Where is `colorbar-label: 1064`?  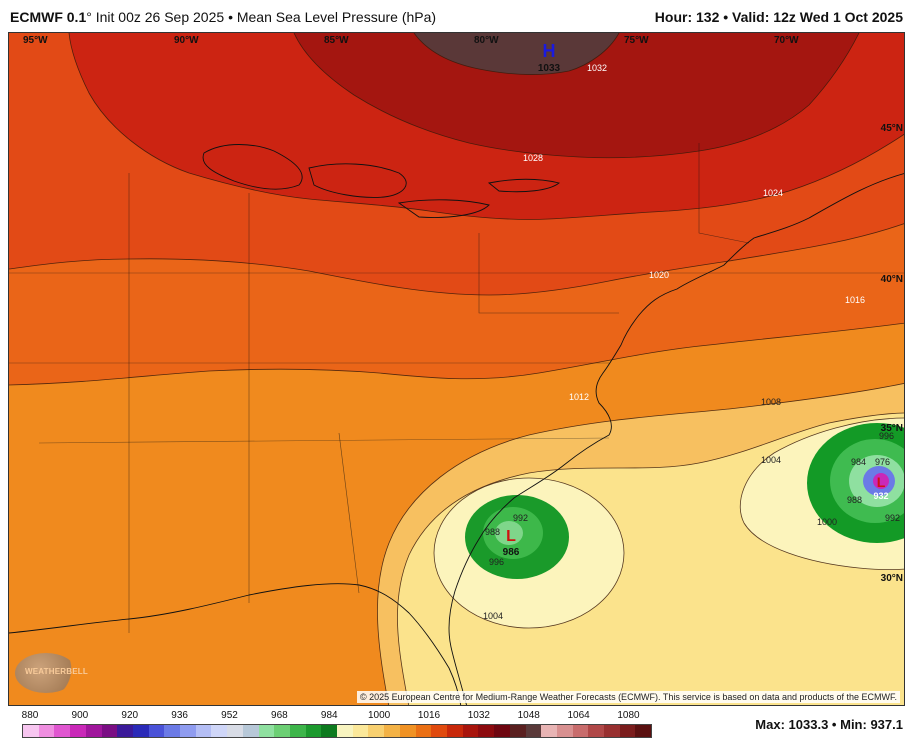 colorbar-label: 1064 is located at coordinates (578, 715).